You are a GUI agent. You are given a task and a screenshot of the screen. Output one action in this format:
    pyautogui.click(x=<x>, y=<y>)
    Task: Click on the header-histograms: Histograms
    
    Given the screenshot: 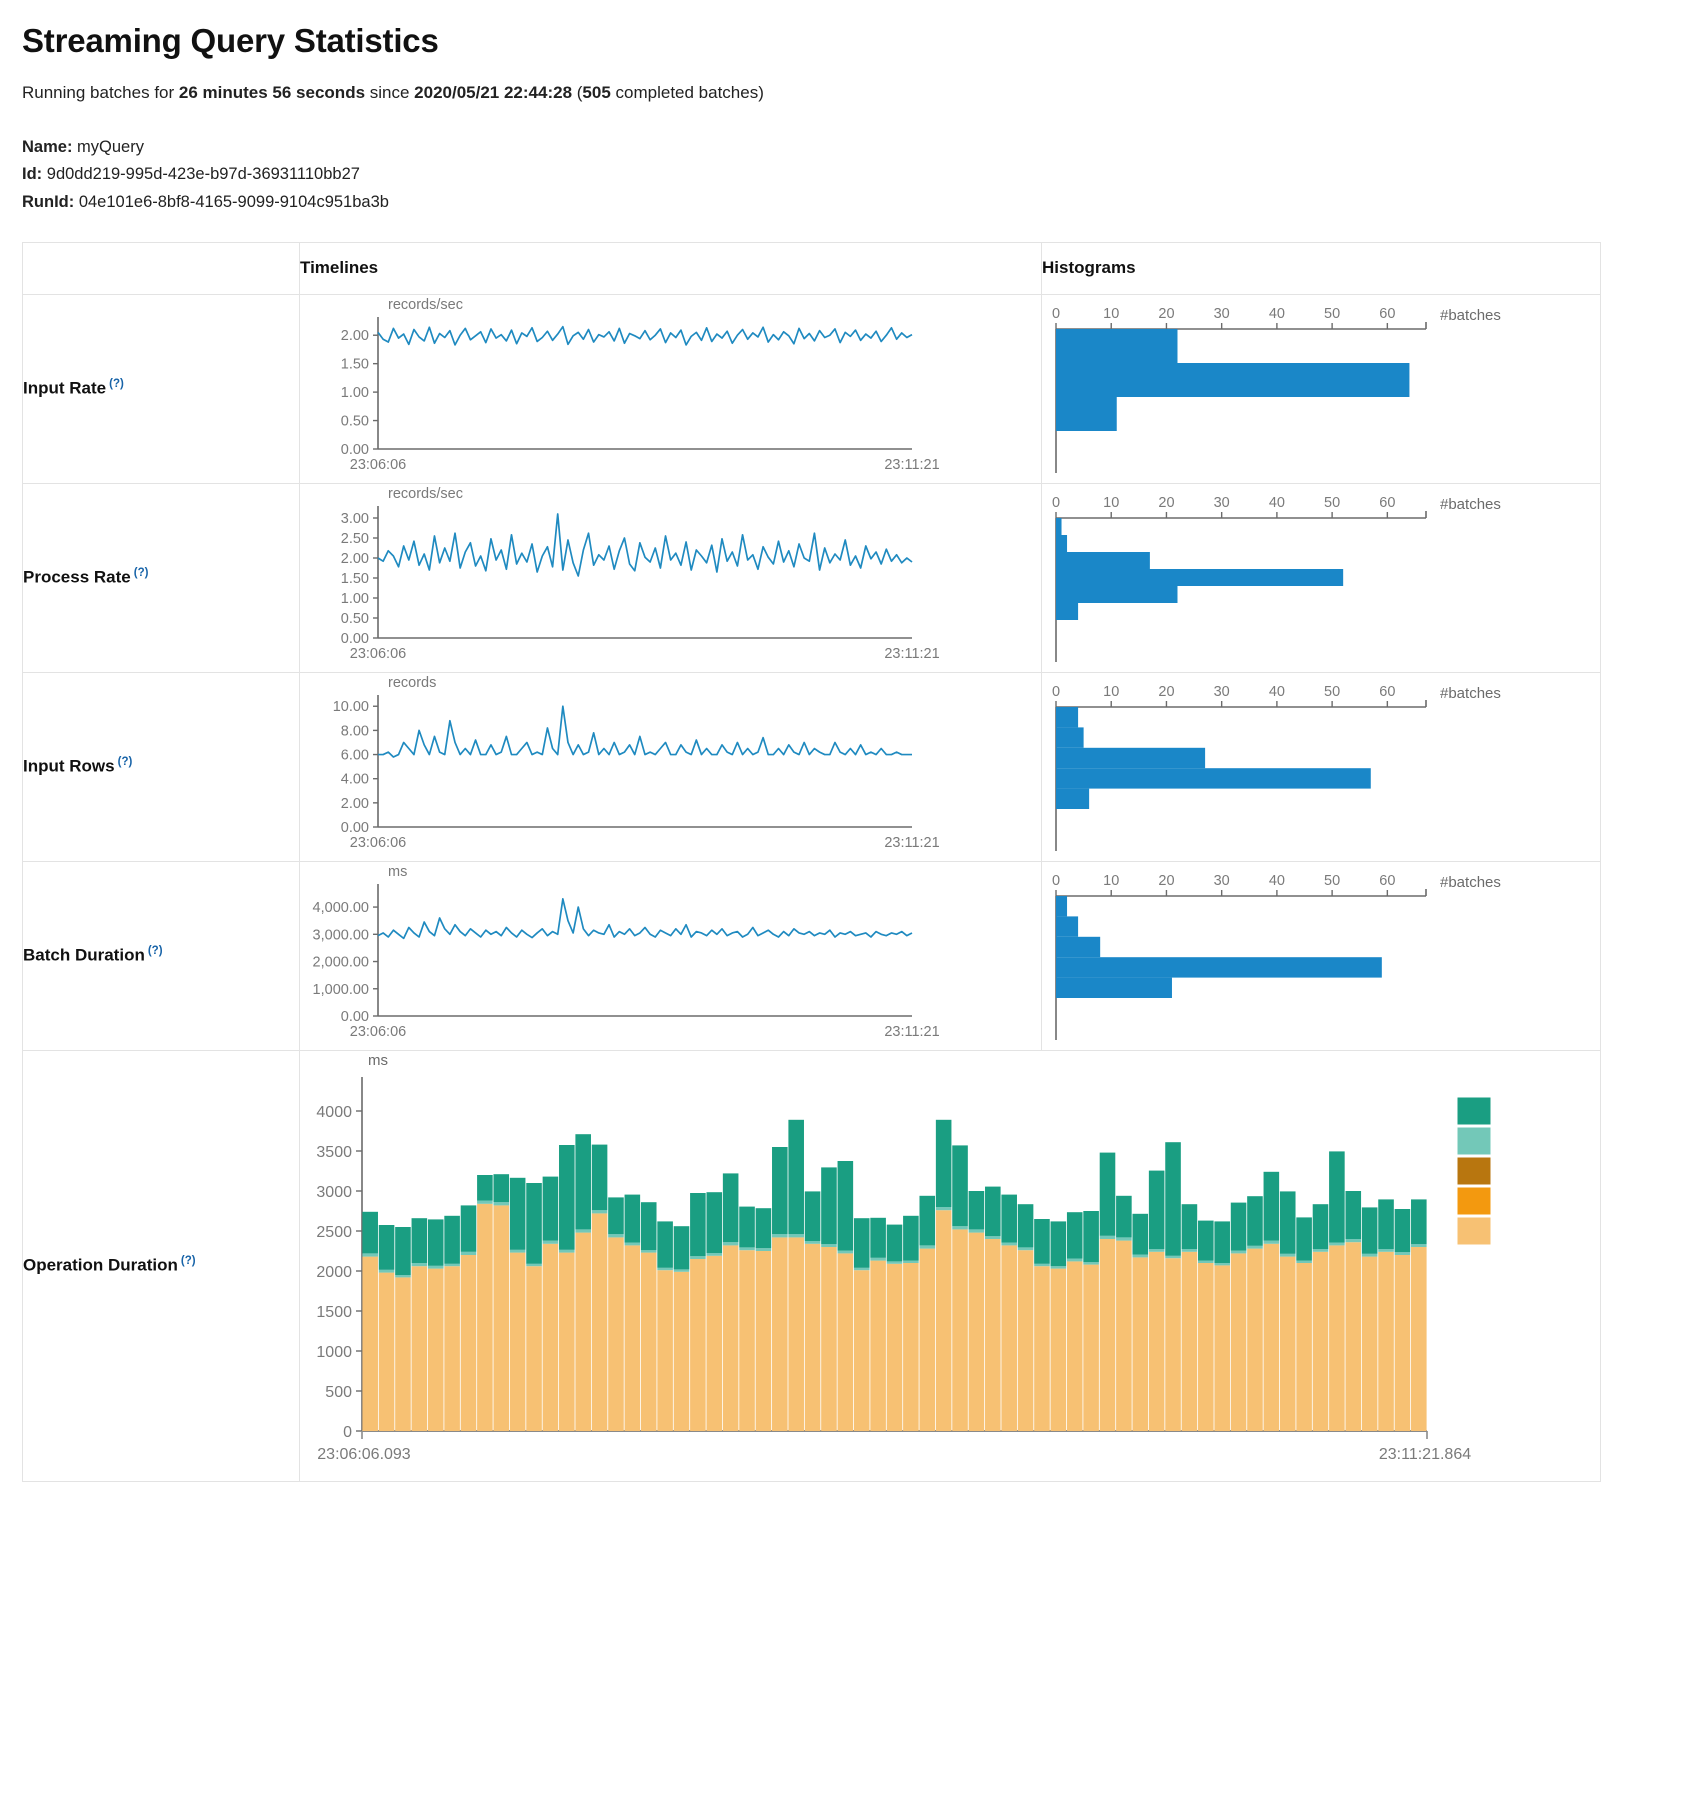 What is the action you would take?
    pyautogui.click(x=1321, y=268)
    